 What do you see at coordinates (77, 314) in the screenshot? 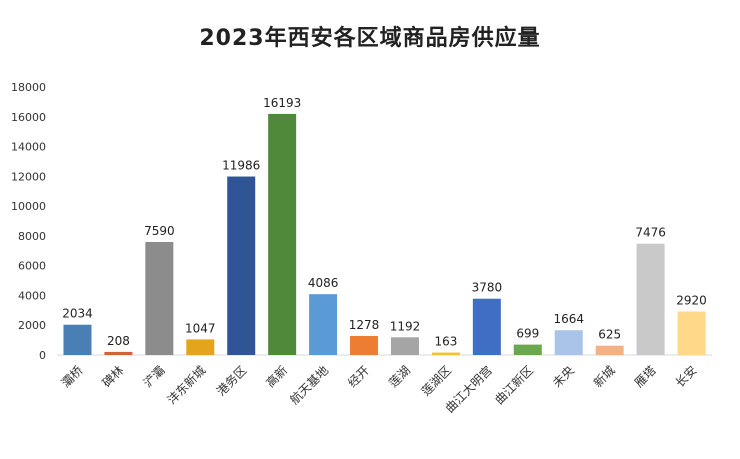
I see `data-label: 2034` at bounding box center [77, 314].